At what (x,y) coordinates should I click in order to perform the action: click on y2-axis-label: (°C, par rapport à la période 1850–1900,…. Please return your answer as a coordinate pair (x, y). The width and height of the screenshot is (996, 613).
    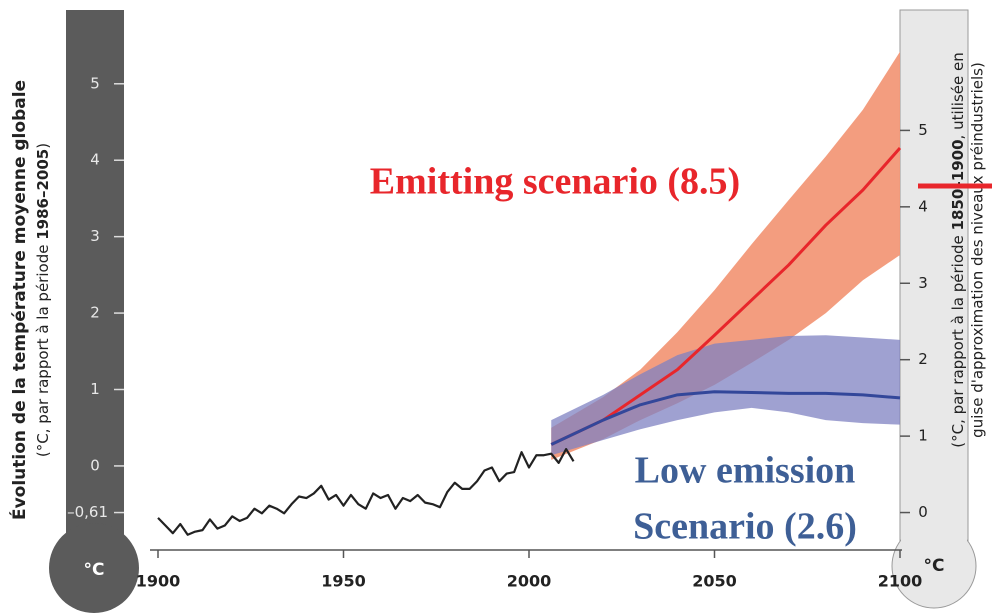
    Looking at the image, I should click on (958, 249).